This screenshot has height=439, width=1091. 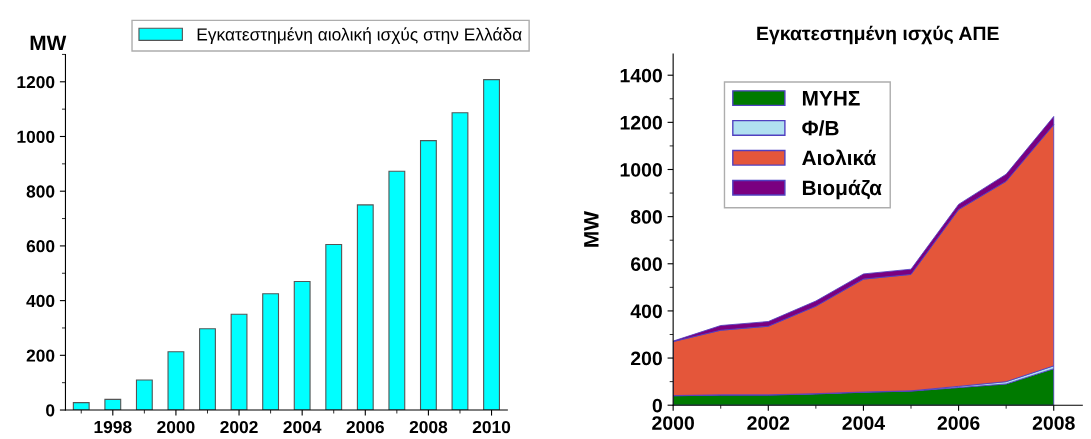 What do you see at coordinates (820, 128) in the screenshot?
I see `legend-label: Φ/Β` at bounding box center [820, 128].